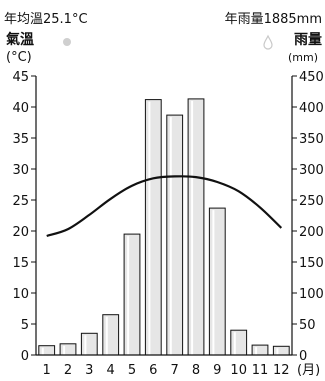 Image resolution: width=325 pixels, height=381 pixels. What do you see at coordinates (196, 370) in the screenshot?
I see `x-tick-label-8: 8` at bounding box center [196, 370].